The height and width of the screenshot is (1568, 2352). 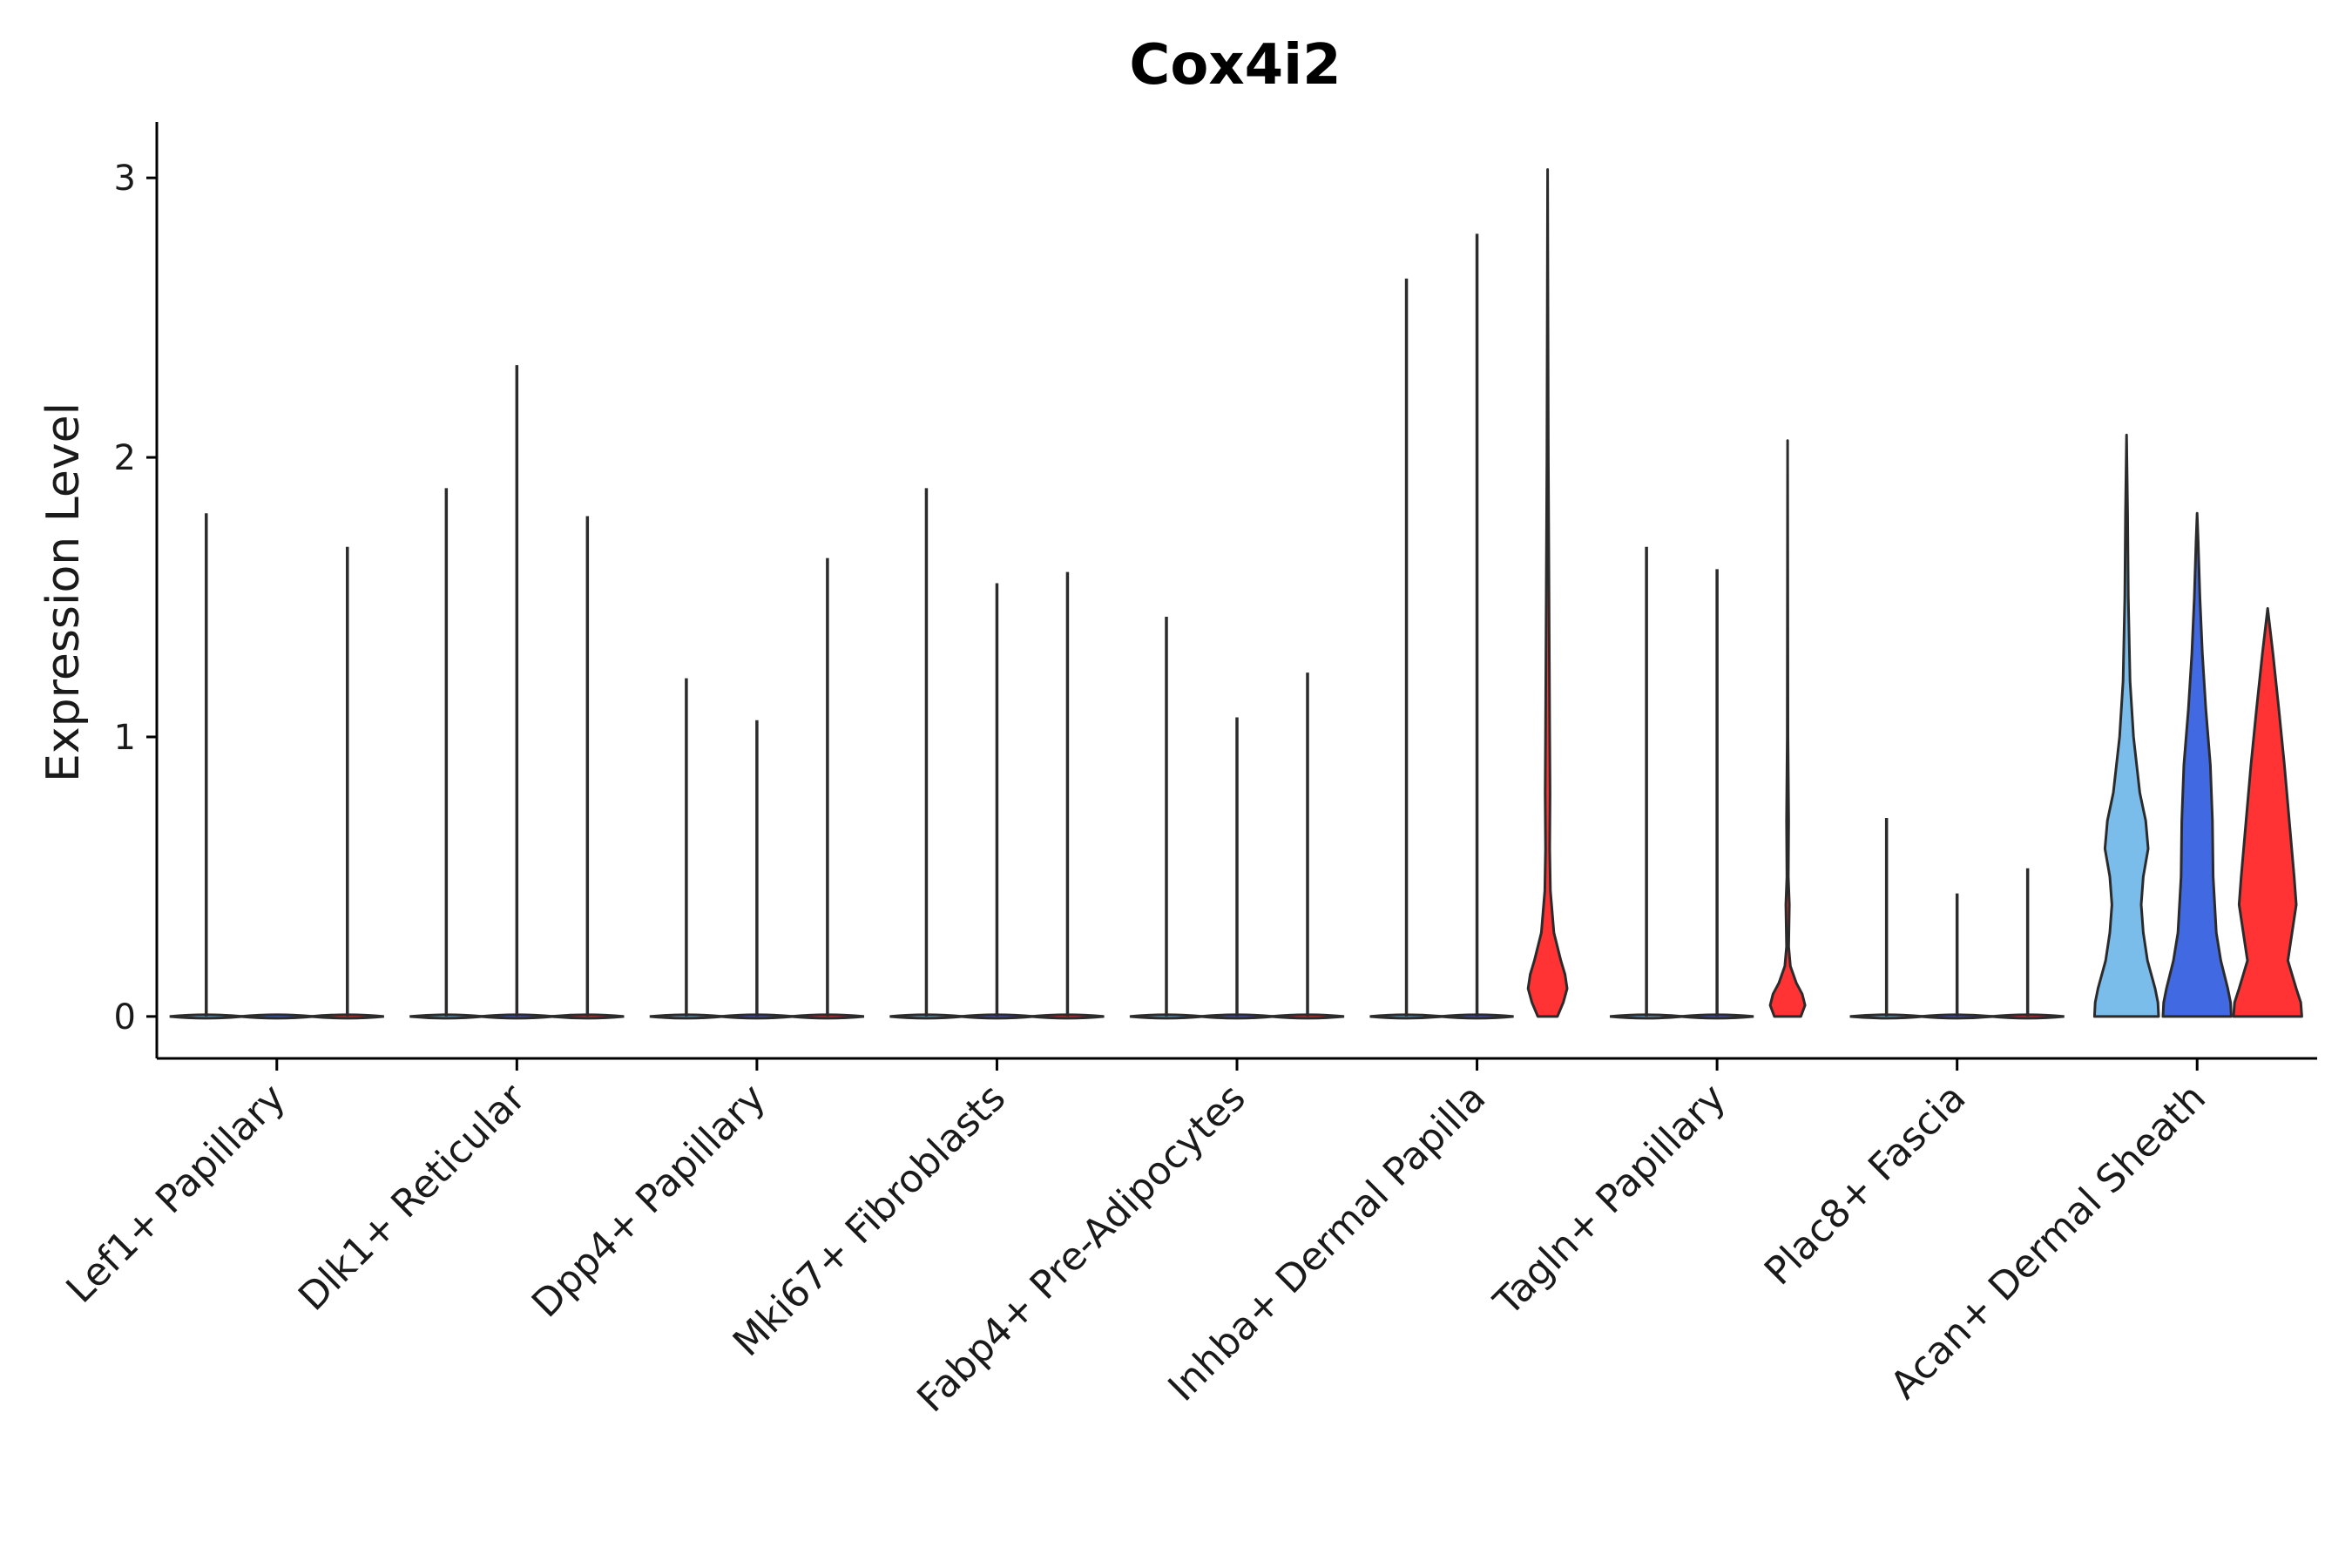 I want to click on x-tick-label: Dlk1+ Reticular, so click(x=412, y=1197).